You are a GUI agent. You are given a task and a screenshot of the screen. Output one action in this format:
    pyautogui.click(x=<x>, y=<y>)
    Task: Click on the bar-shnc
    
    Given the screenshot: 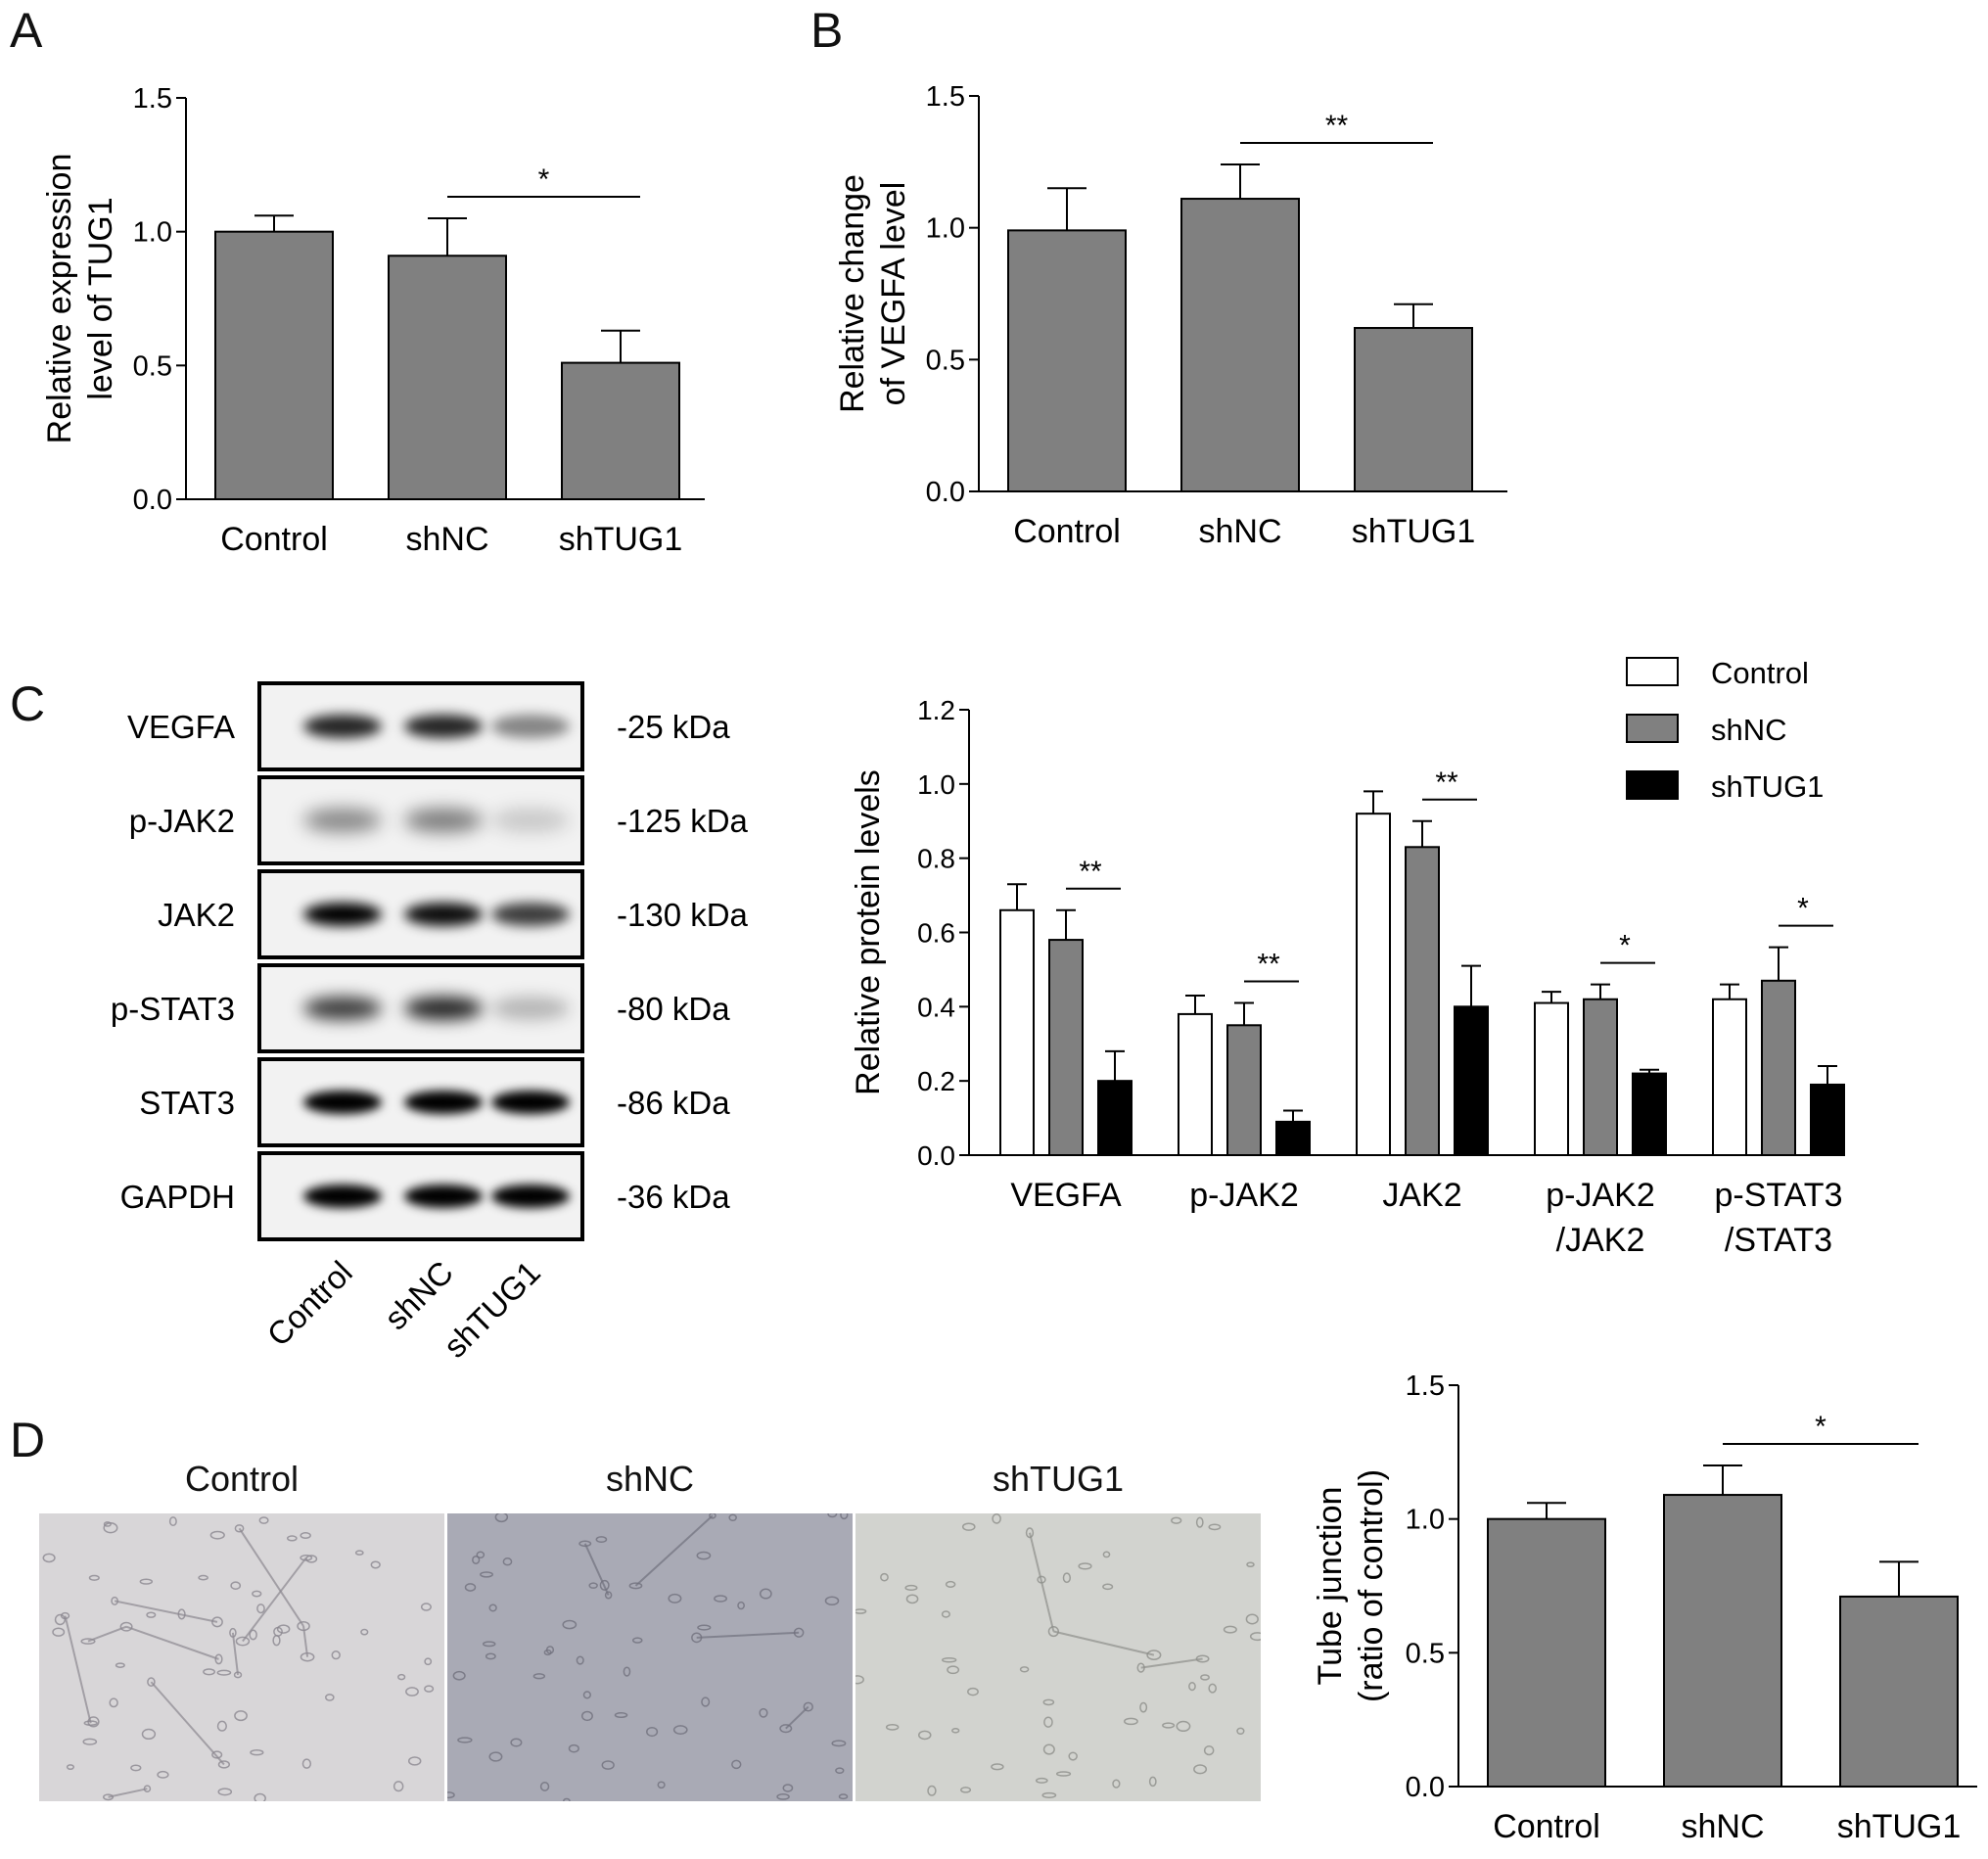 What is the action you would take?
    pyautogui.click(x=1244, y=1090)
    